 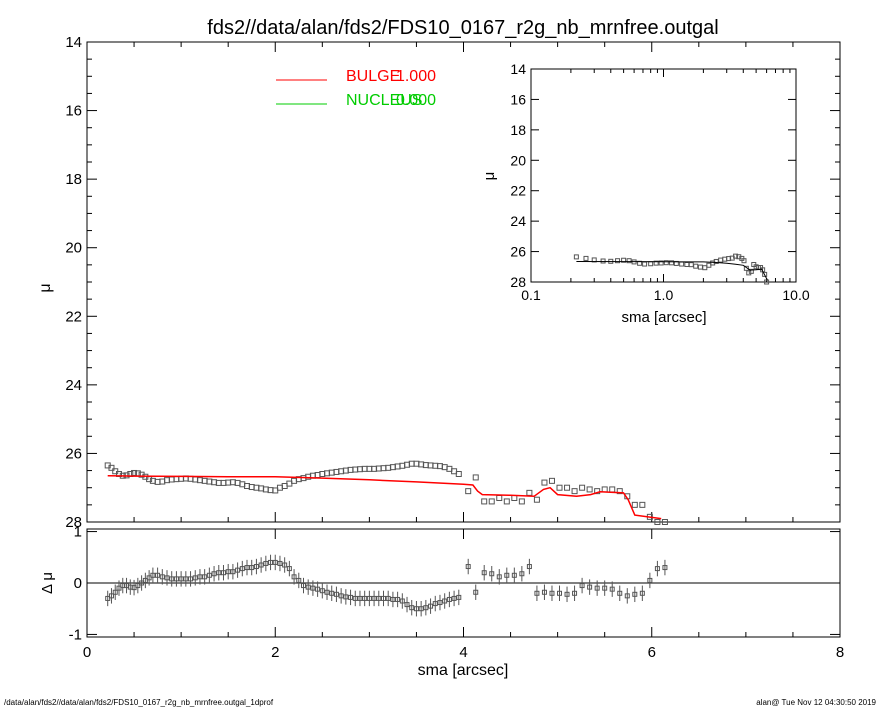 I want to click on inset-y-tick-label: 16, so click(x=518, y=99).